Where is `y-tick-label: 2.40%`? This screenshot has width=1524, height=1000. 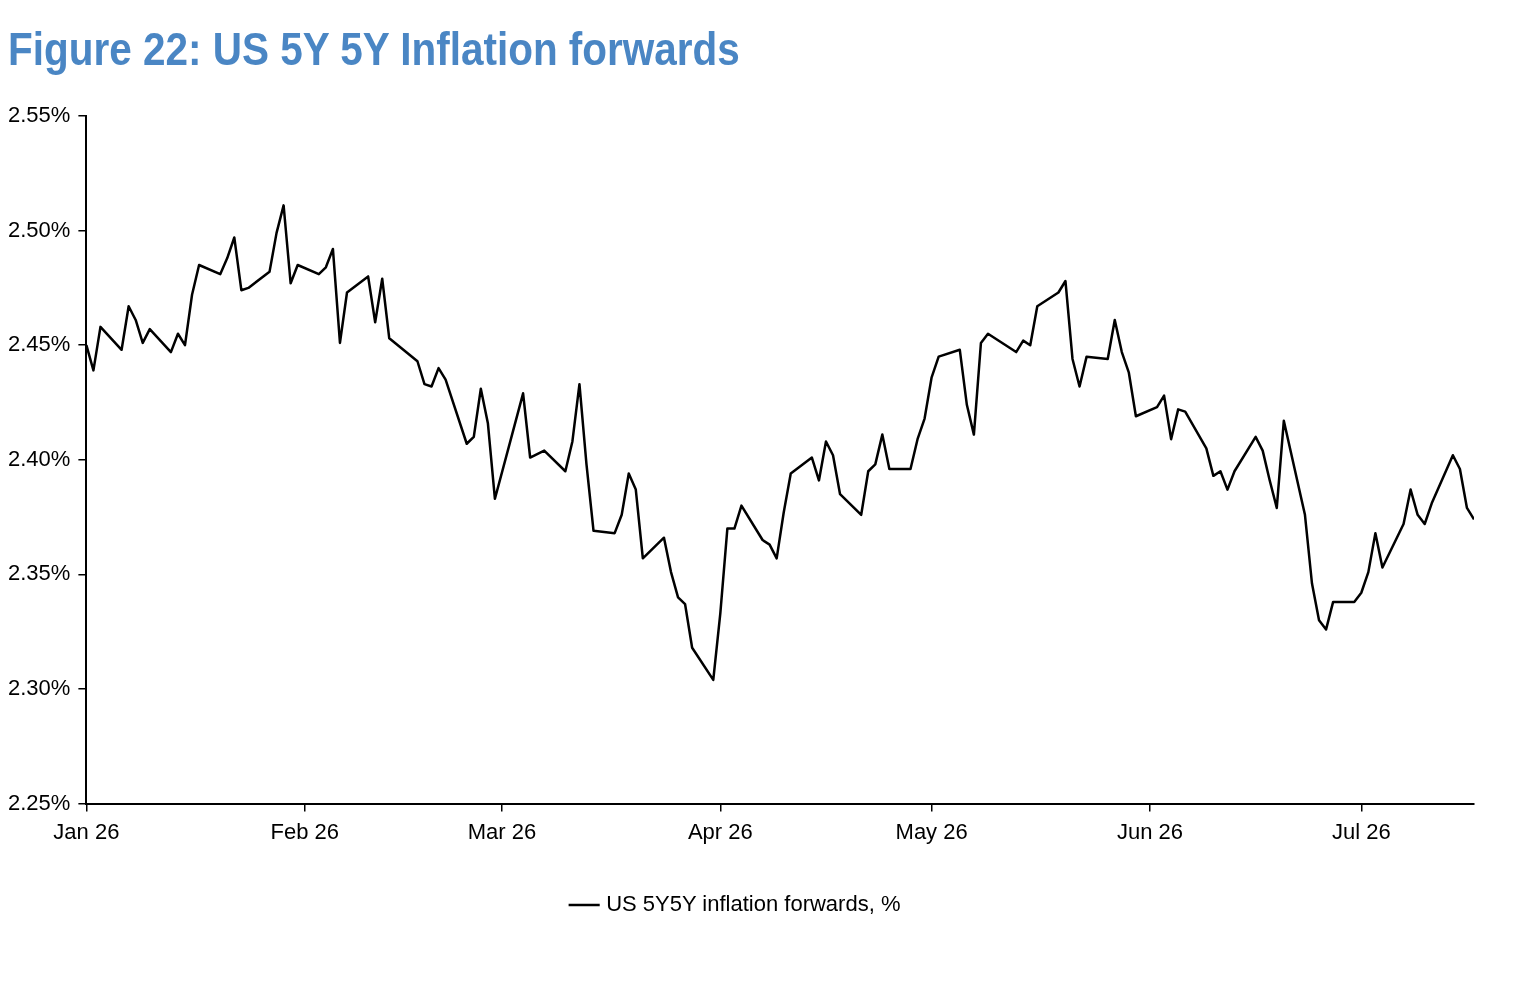
y-tick-label: 2.40% is located at coordinates (39, 458).